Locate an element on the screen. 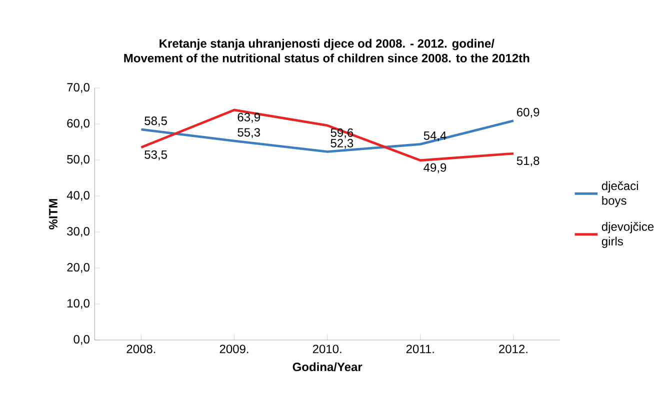  y-axis-title: %ITM is located at coordinates (53, 214).